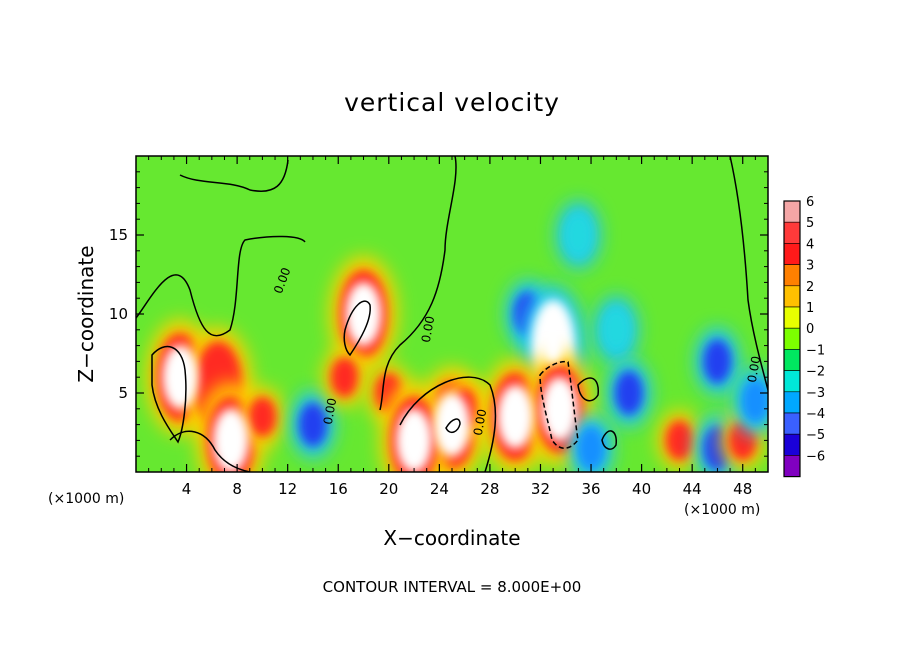 This screenshot has height=654, width=904. I want to click on colorbar-frame, so click(792, 339).